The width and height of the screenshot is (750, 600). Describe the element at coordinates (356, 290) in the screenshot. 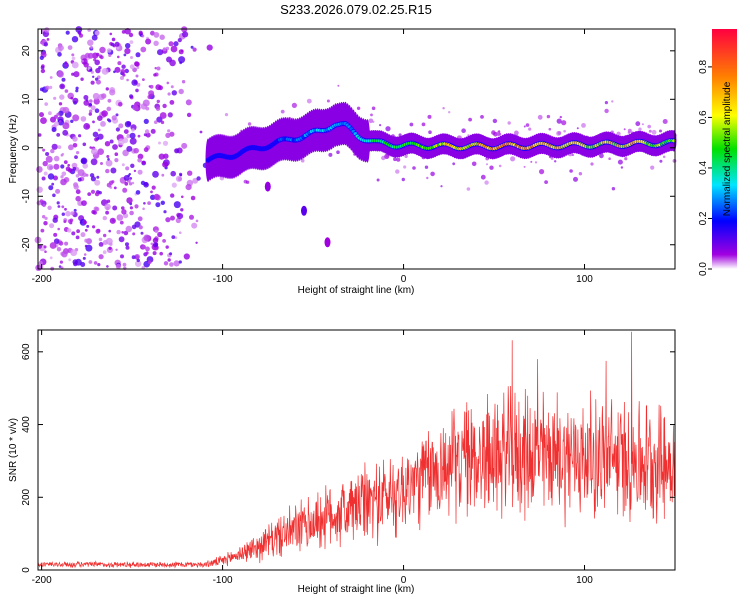

I see `spectrogram-x-label: Height of straight line (km)` at that location.